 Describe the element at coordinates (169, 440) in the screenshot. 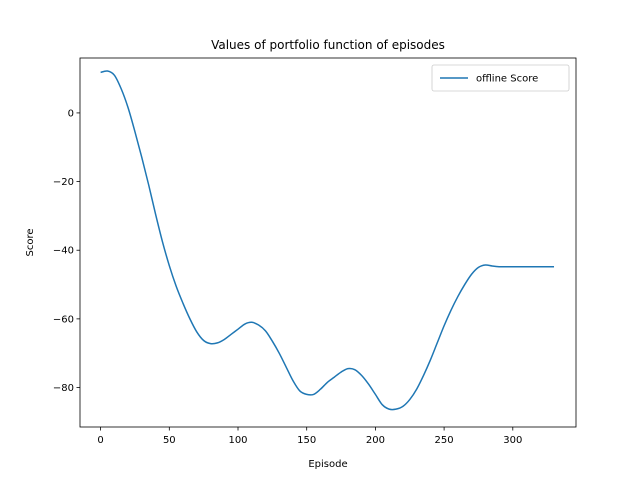

I see `x-tick-label: 50` at that location.